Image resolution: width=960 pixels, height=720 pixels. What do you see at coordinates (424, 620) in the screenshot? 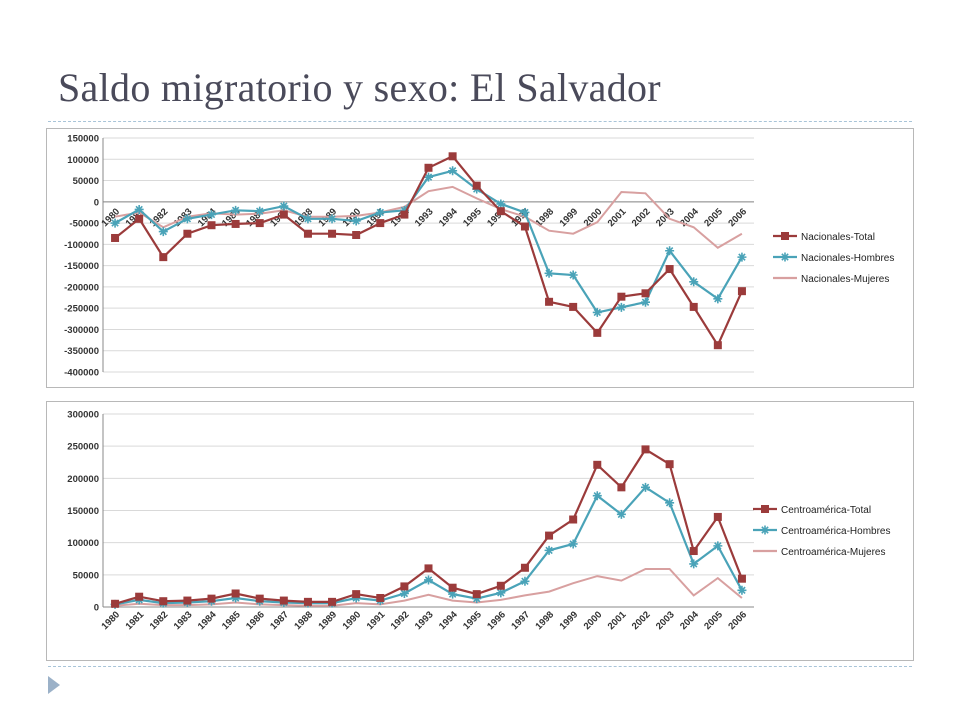
I see `x-tick-label: 1993` at bounding box center [424, 620].